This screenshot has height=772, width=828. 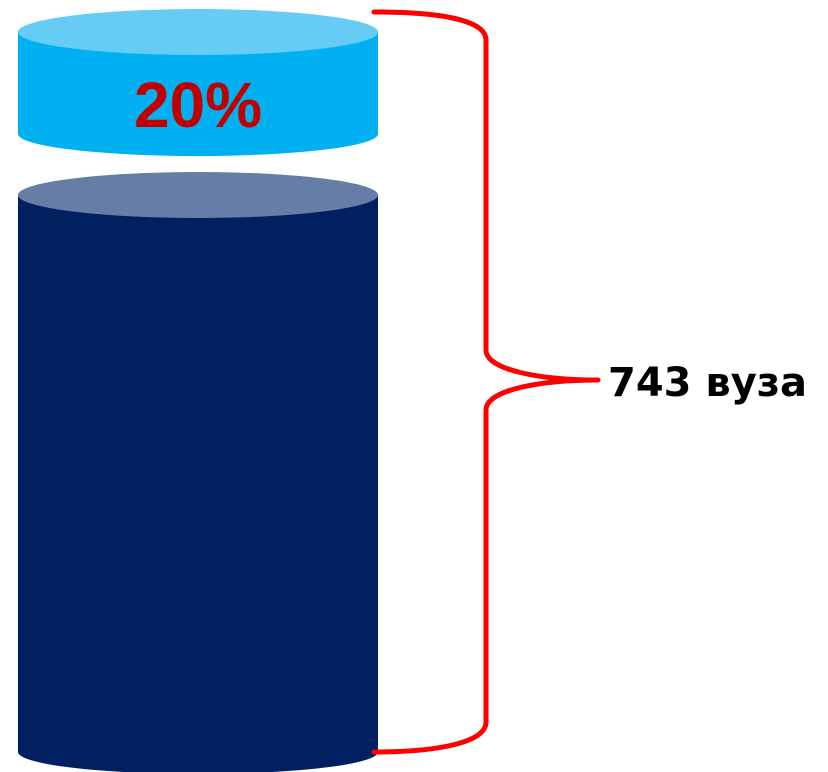 I want to click on percent-label: 20%, so click(x=198, y=105).